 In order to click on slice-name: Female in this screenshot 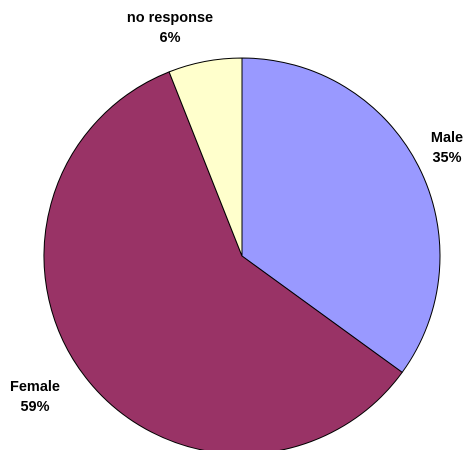, I will do `click(35, 387)`.